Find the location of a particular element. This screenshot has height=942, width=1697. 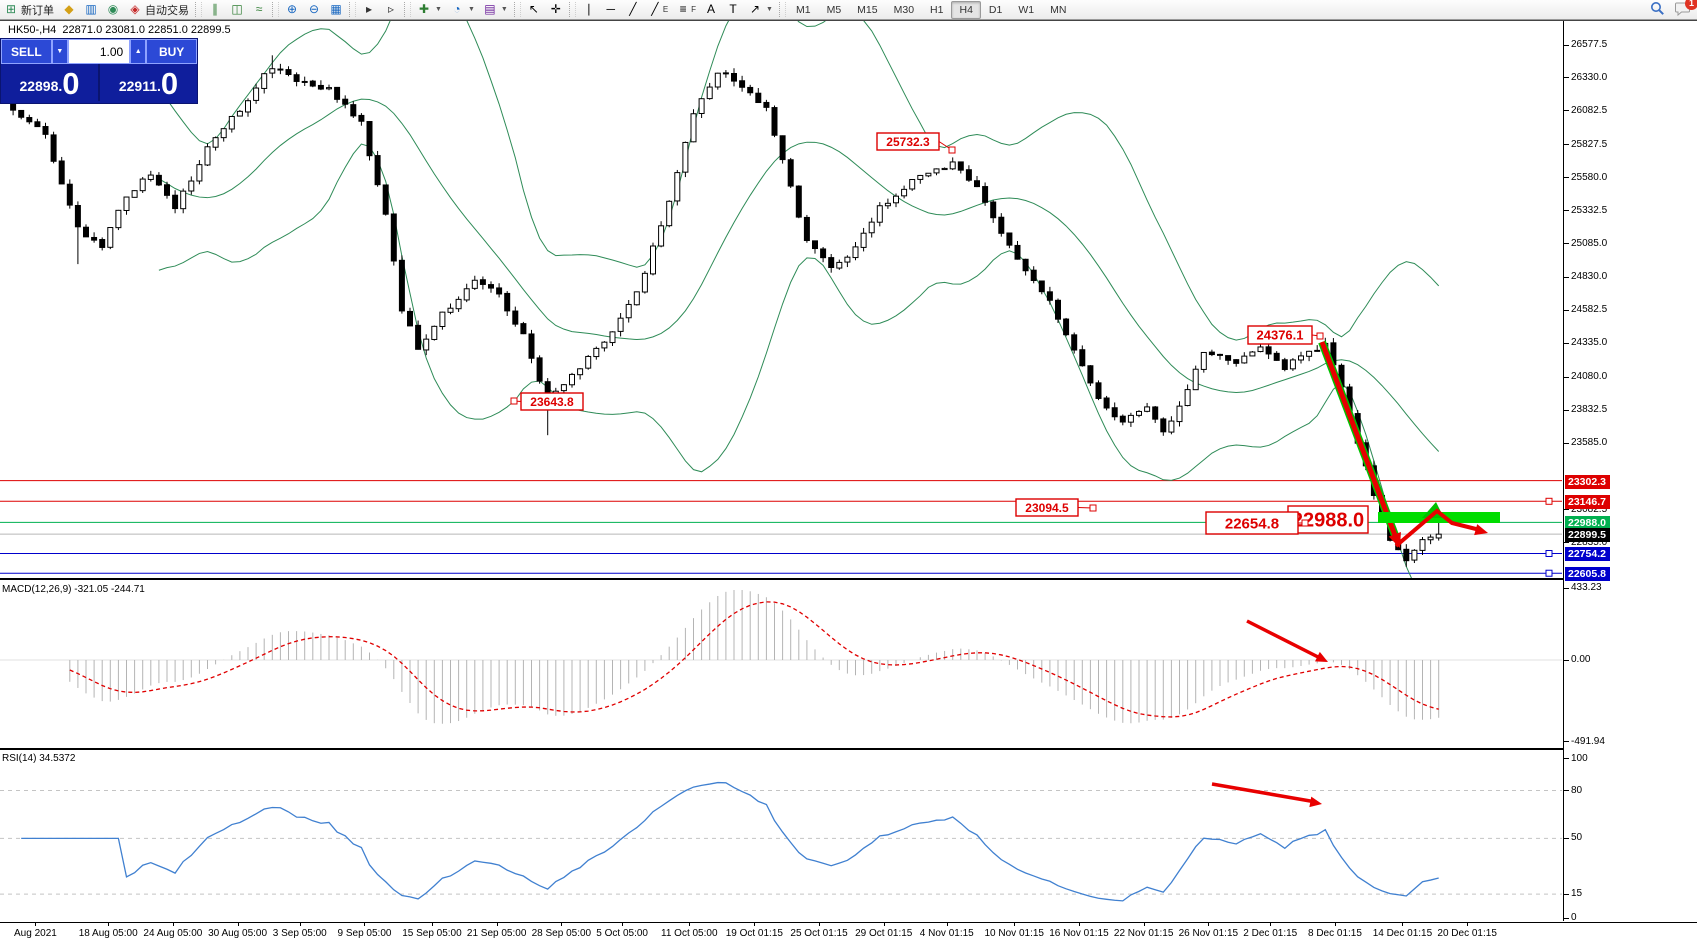

timeframe-h4-button: H4 is located at coordinates (966, 9).